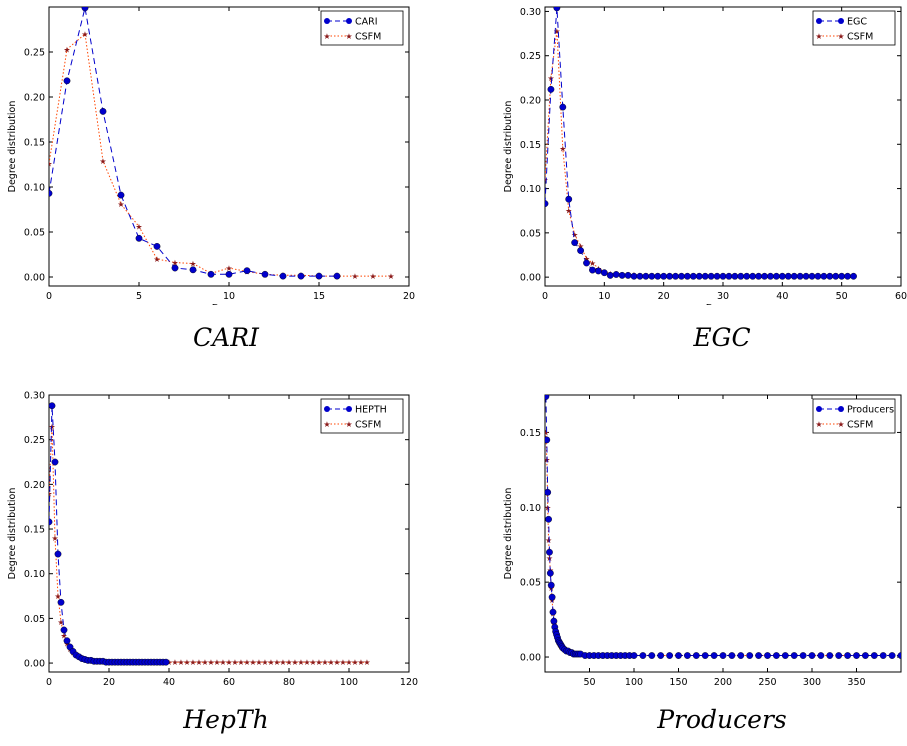  I want to click on caption-producers: Producers, so click(722, 719).